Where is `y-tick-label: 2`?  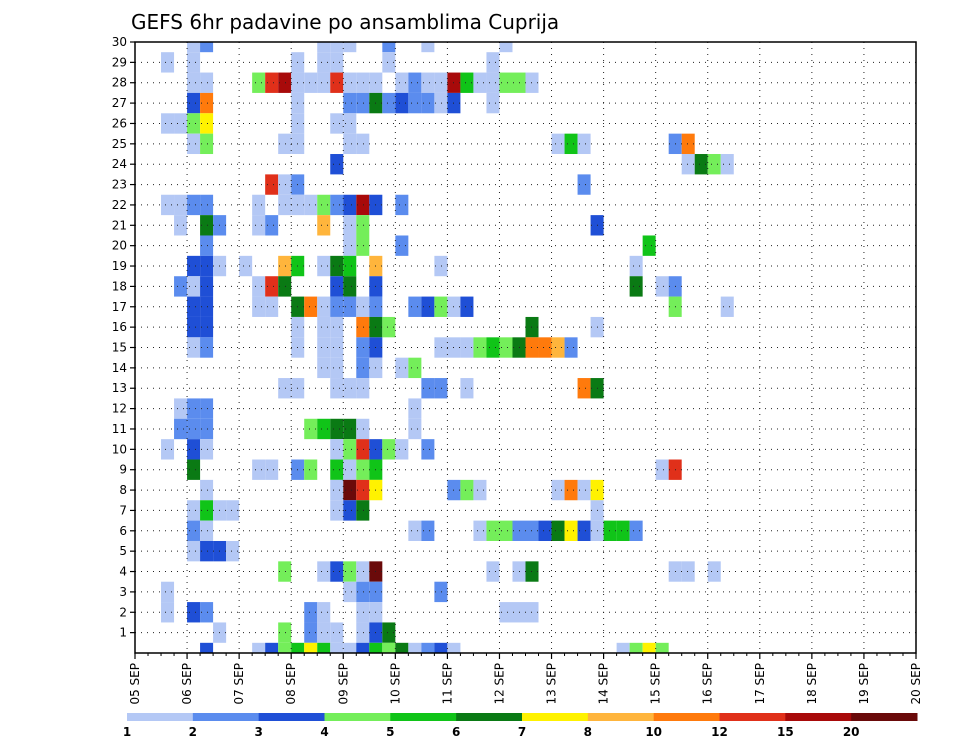 y-tick-label: 2 is located at coordinates (123, 612).